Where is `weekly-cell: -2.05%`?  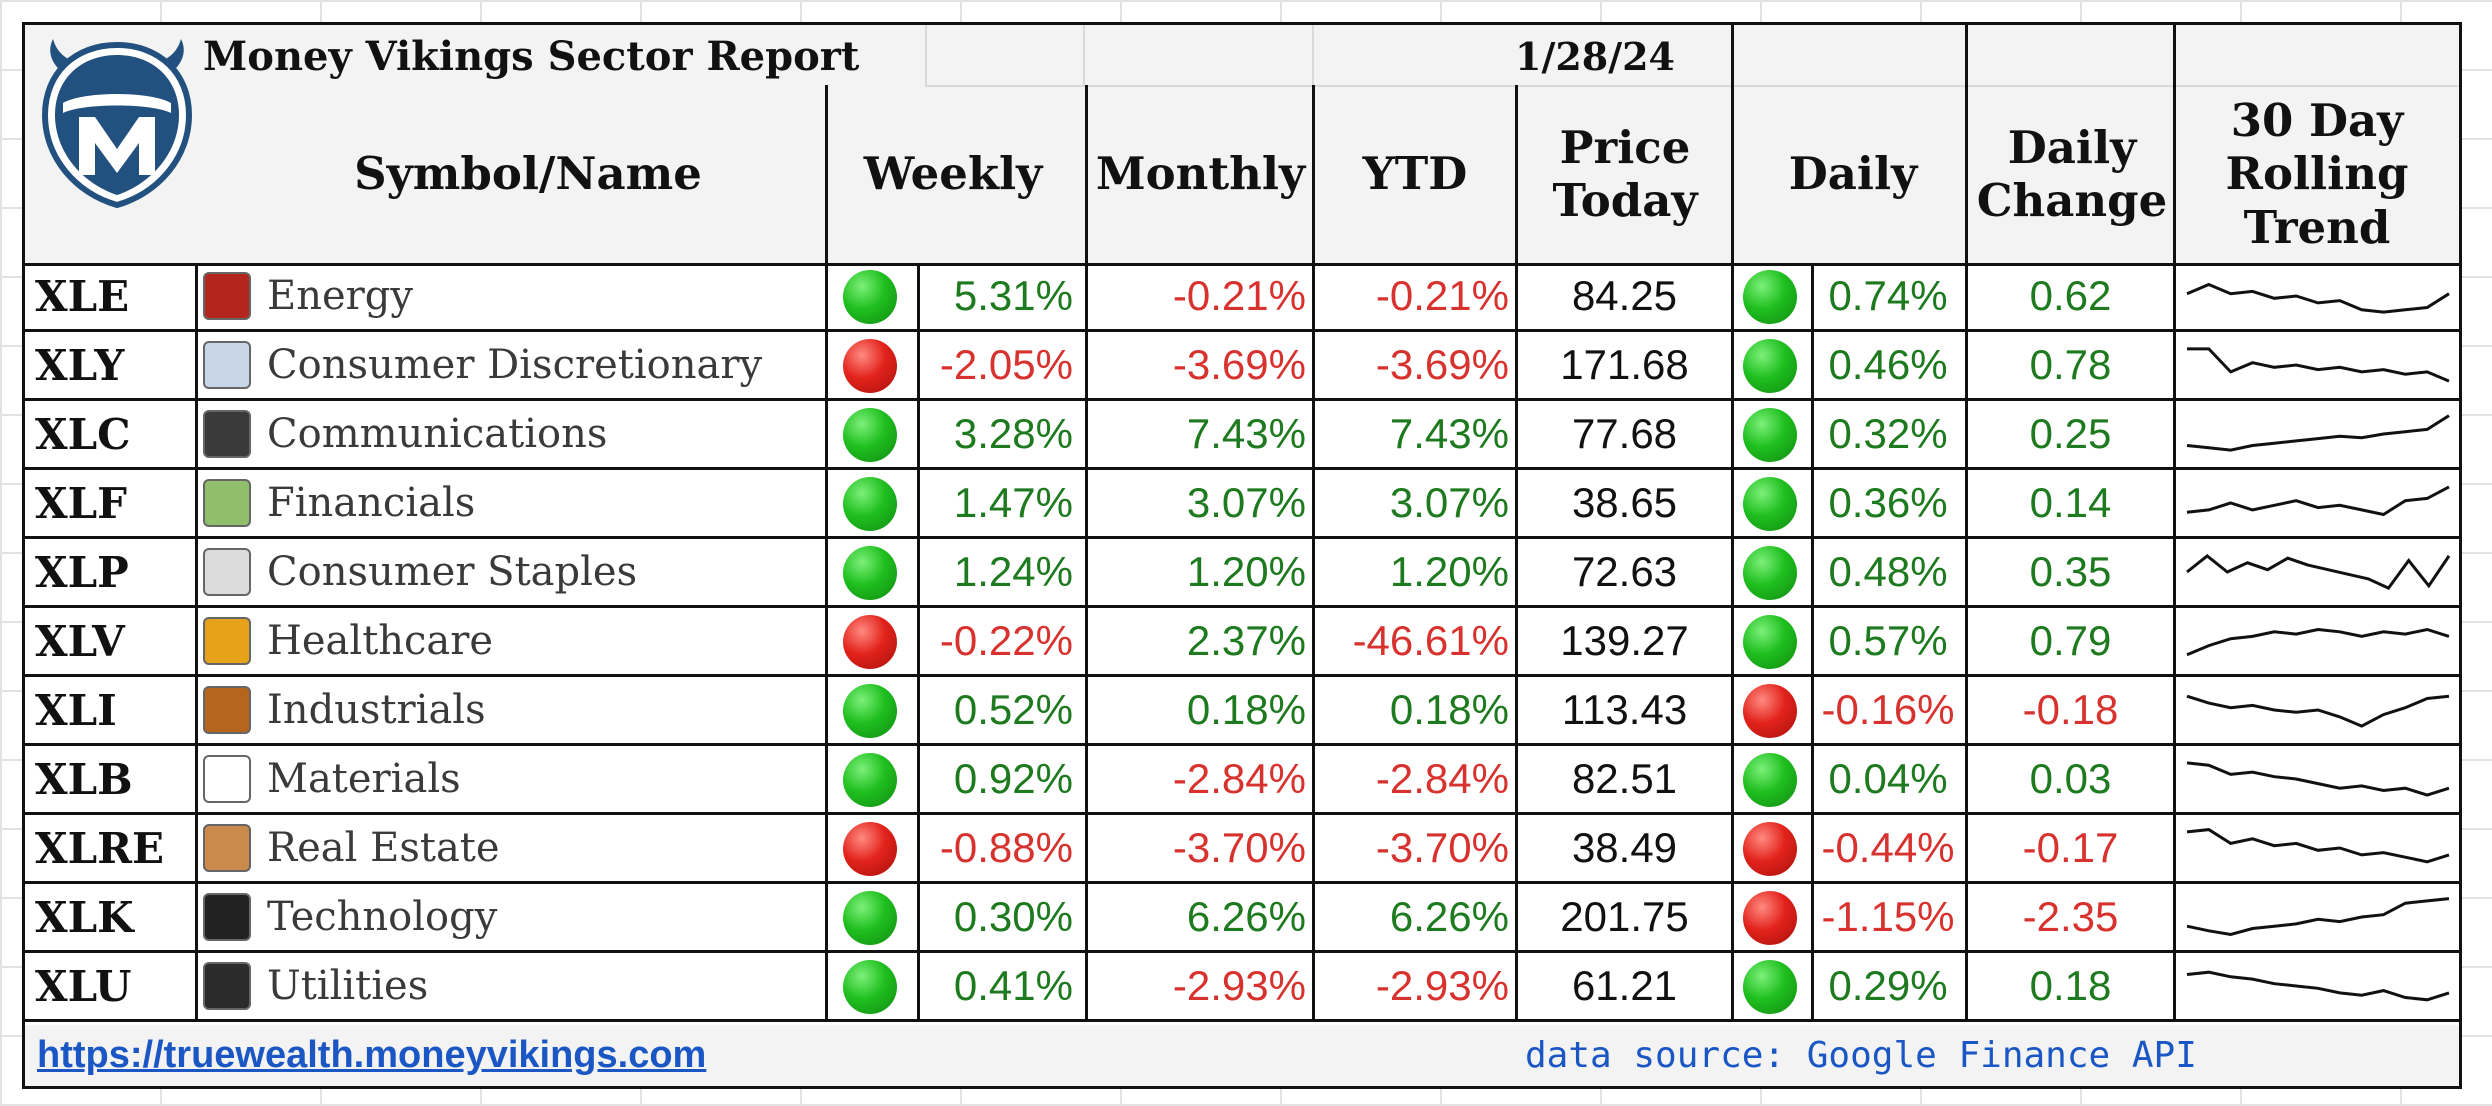
weekly-cell: -2.05% is located at coordinates (1006, 364).